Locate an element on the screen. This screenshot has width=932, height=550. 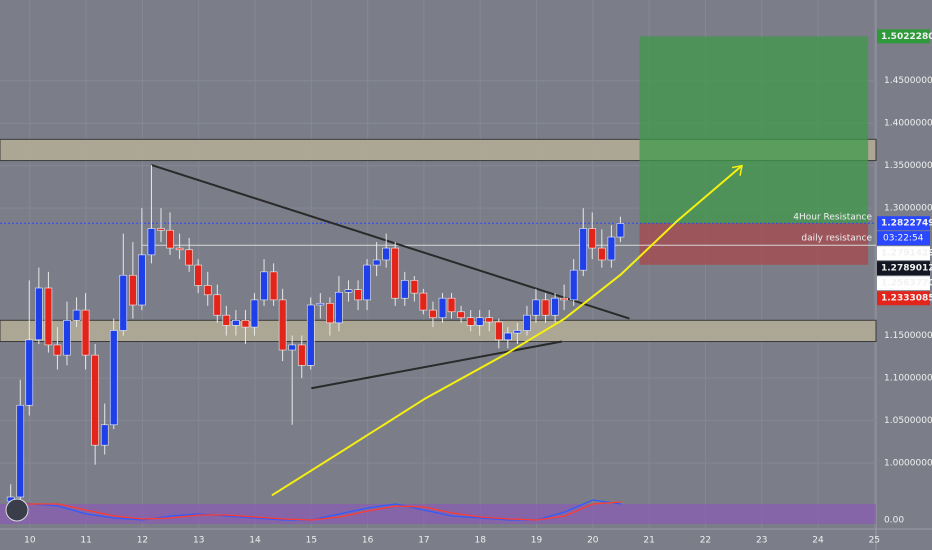
price-tag-label: 1.28227499 is located at coordinates (906, 224).